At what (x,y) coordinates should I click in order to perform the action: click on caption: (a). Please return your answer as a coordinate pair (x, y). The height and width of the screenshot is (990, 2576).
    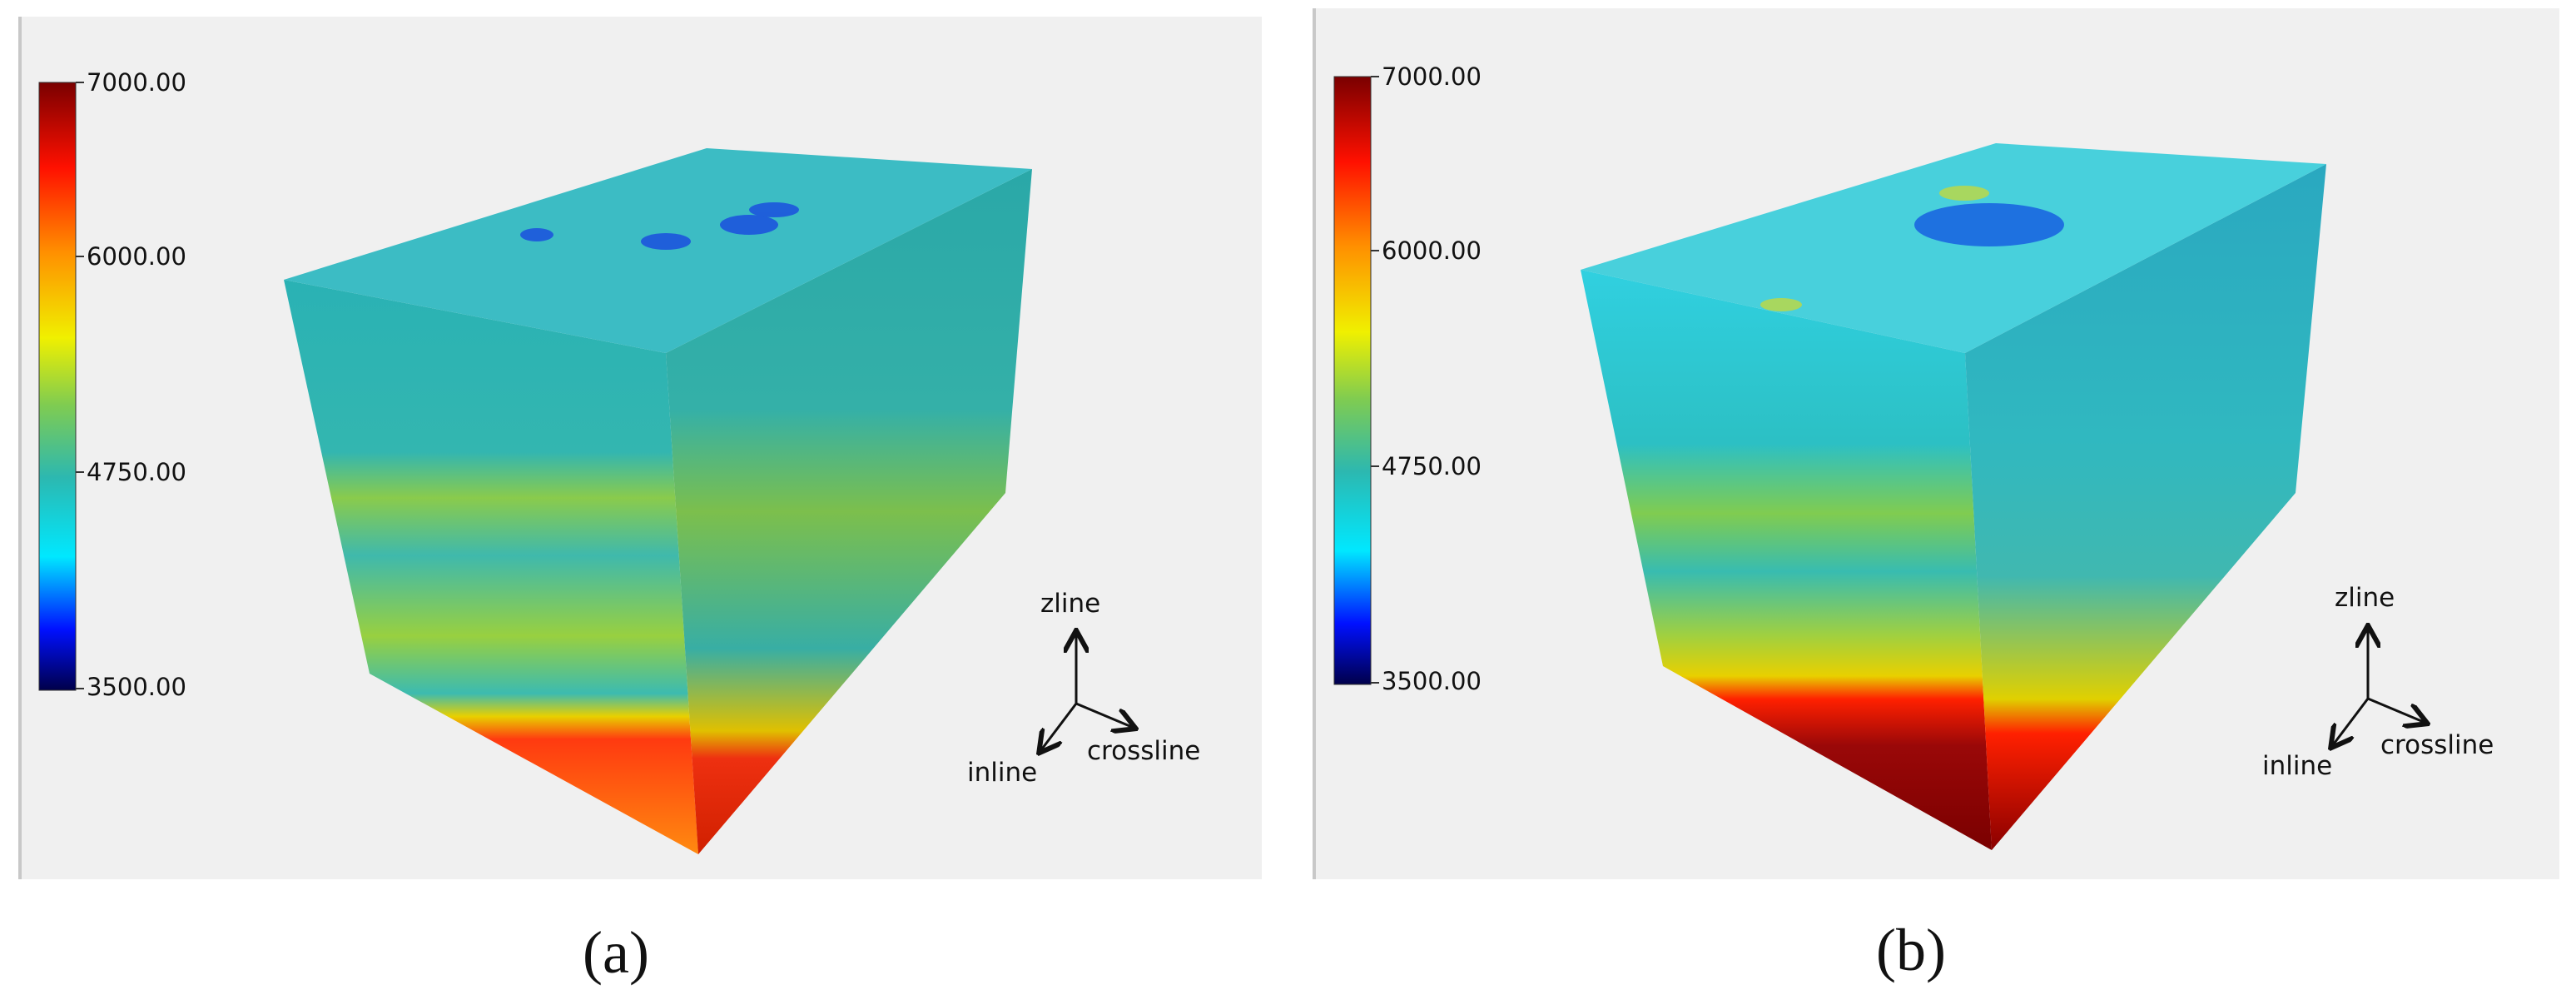
    Looking at the image, I should click on (616, 952).